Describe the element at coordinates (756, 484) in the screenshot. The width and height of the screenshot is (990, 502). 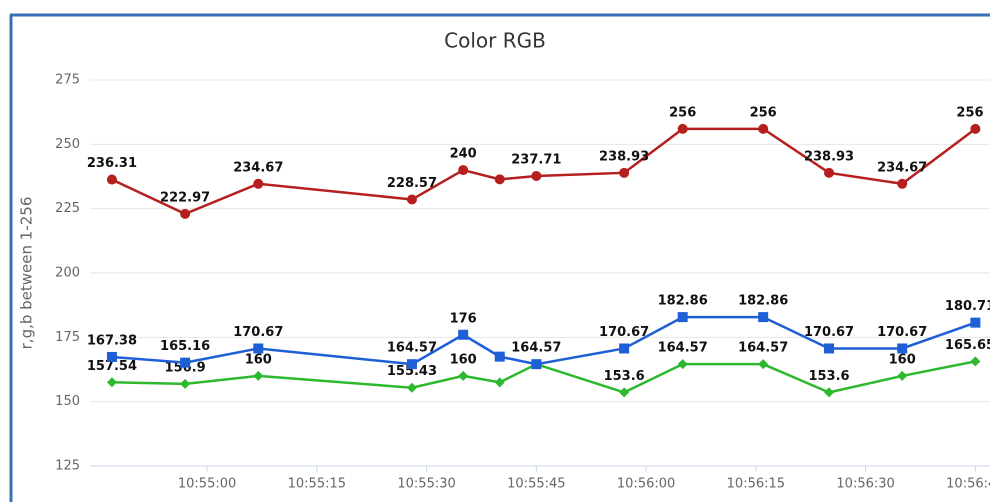
I see `x-tick-label: 10:56:15` at that location.